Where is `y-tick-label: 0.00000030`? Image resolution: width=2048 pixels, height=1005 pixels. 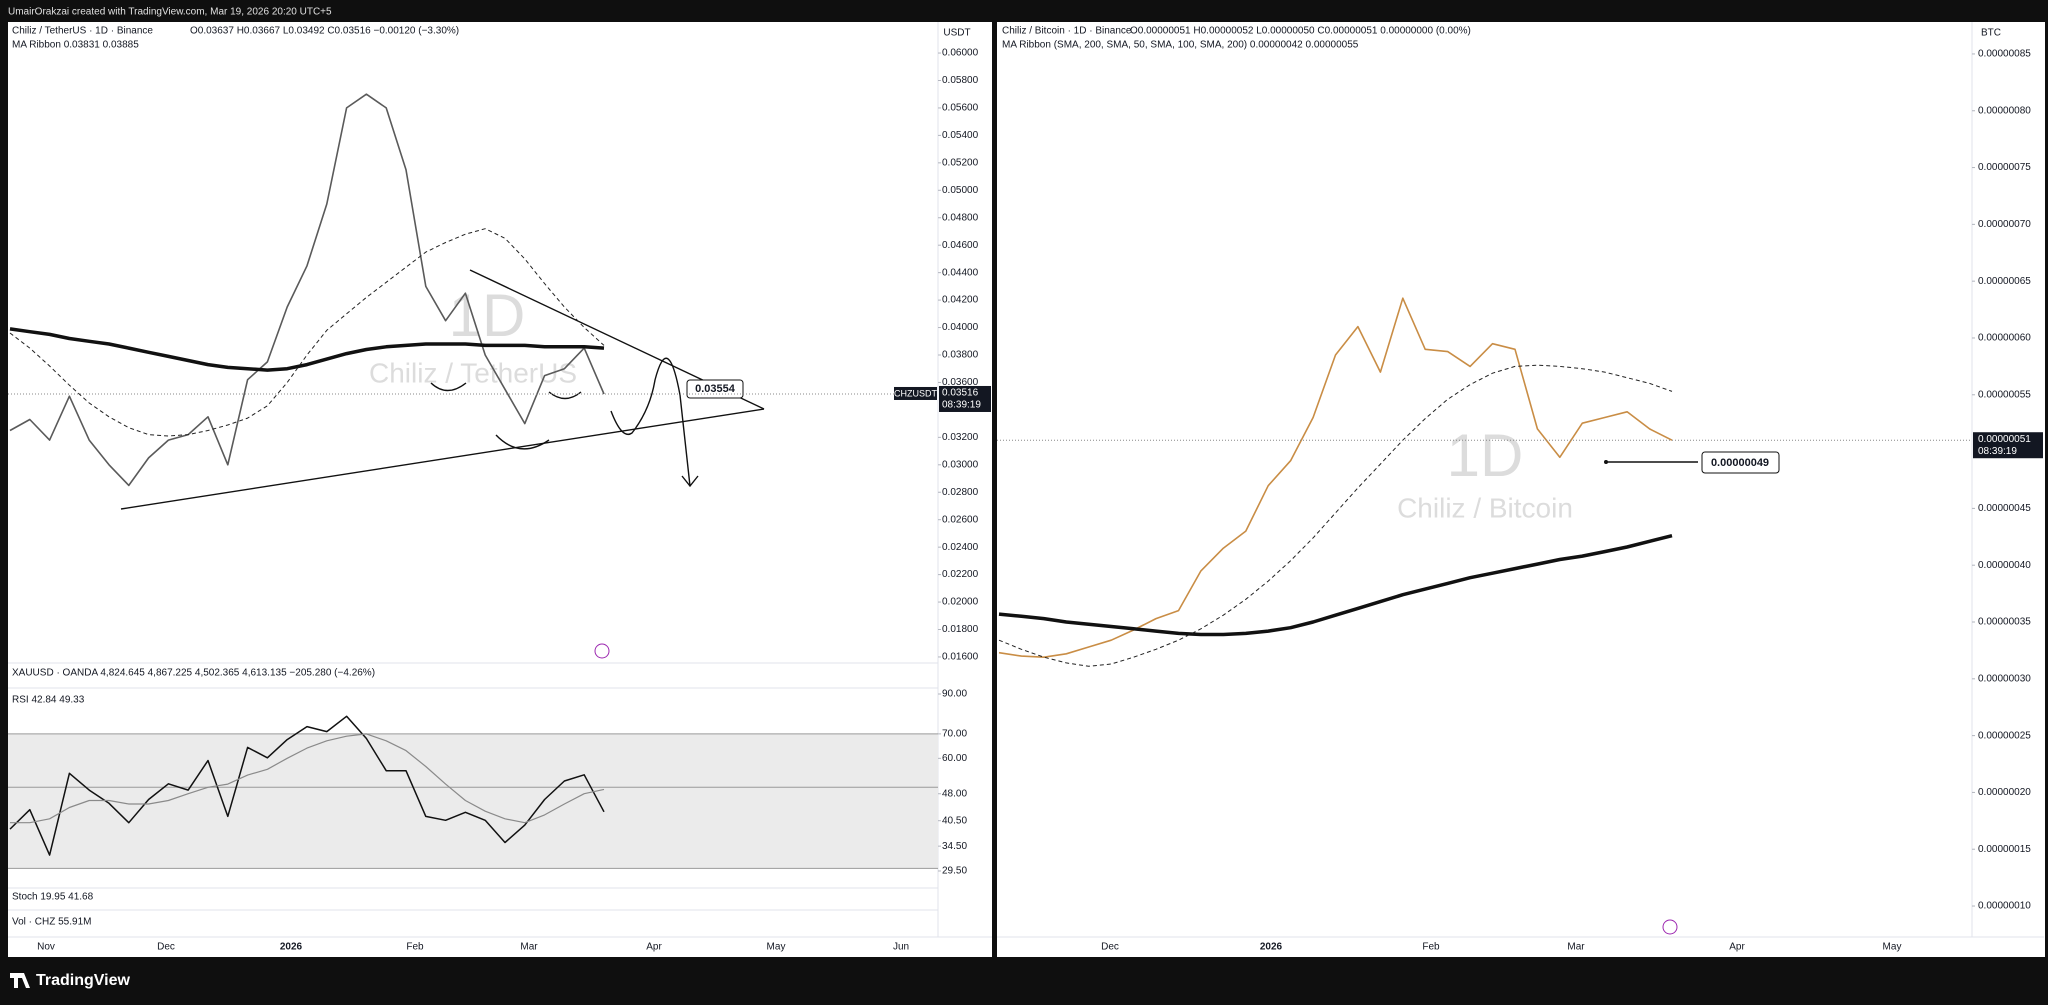
y-tick-label: 0.00000030 is located at coordinates (2004, 678).